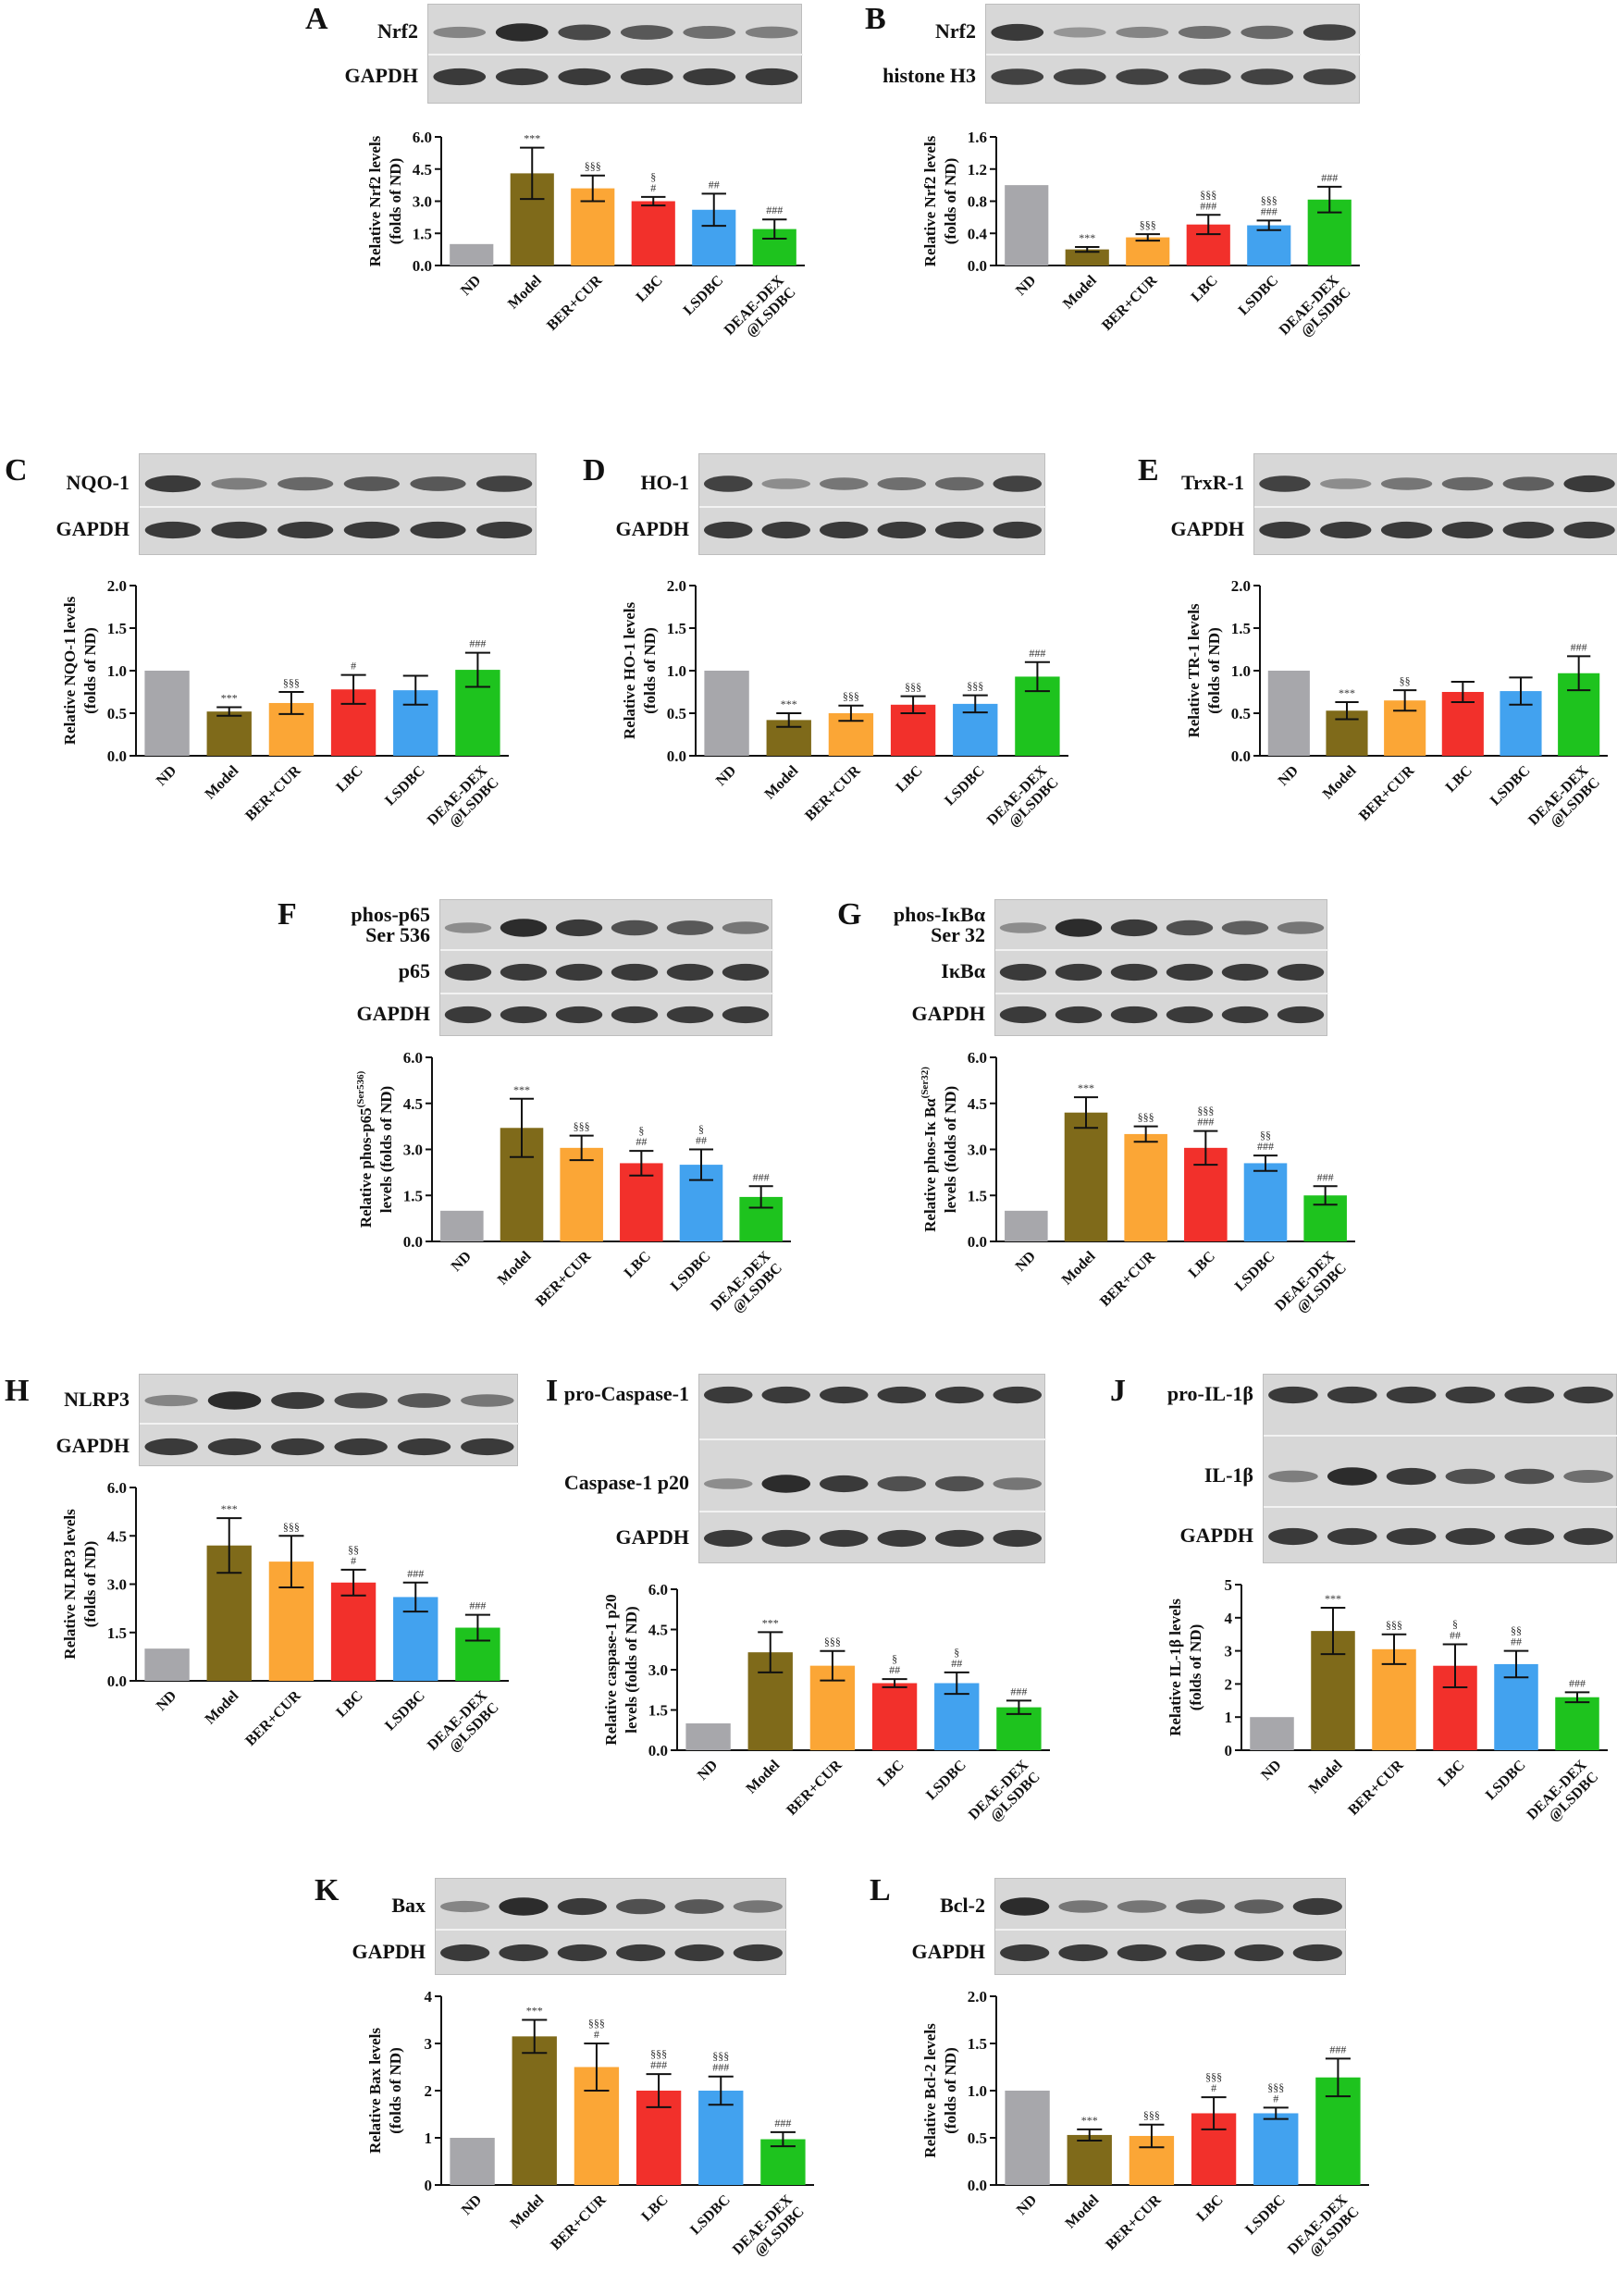 The height and width of the screenshot is (2296, 1617). Describe the element at coordinates (631, 1669) in the screenshot. I see `svg-text: levels (folds of ND)` at that location.